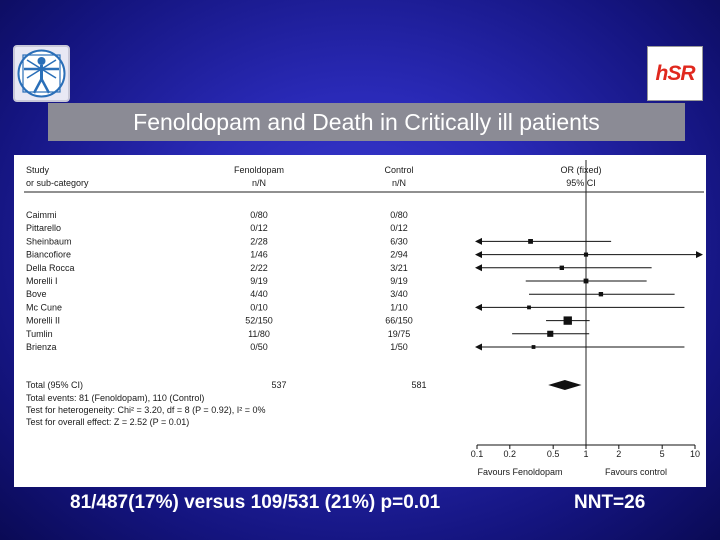 The image size is (720, 540). Describe the element at coordinates (259, 183) in the screenshot. I see `header-treatment-unit: n/N` at that location.